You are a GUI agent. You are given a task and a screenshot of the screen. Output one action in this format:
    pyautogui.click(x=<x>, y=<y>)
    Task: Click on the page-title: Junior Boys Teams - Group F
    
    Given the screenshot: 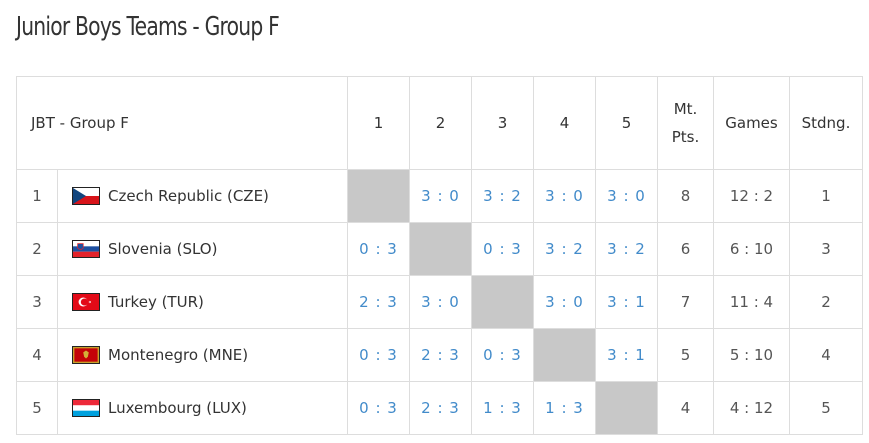 What is the action you would take?
    pyautogui.click(x=148, y=27)
    